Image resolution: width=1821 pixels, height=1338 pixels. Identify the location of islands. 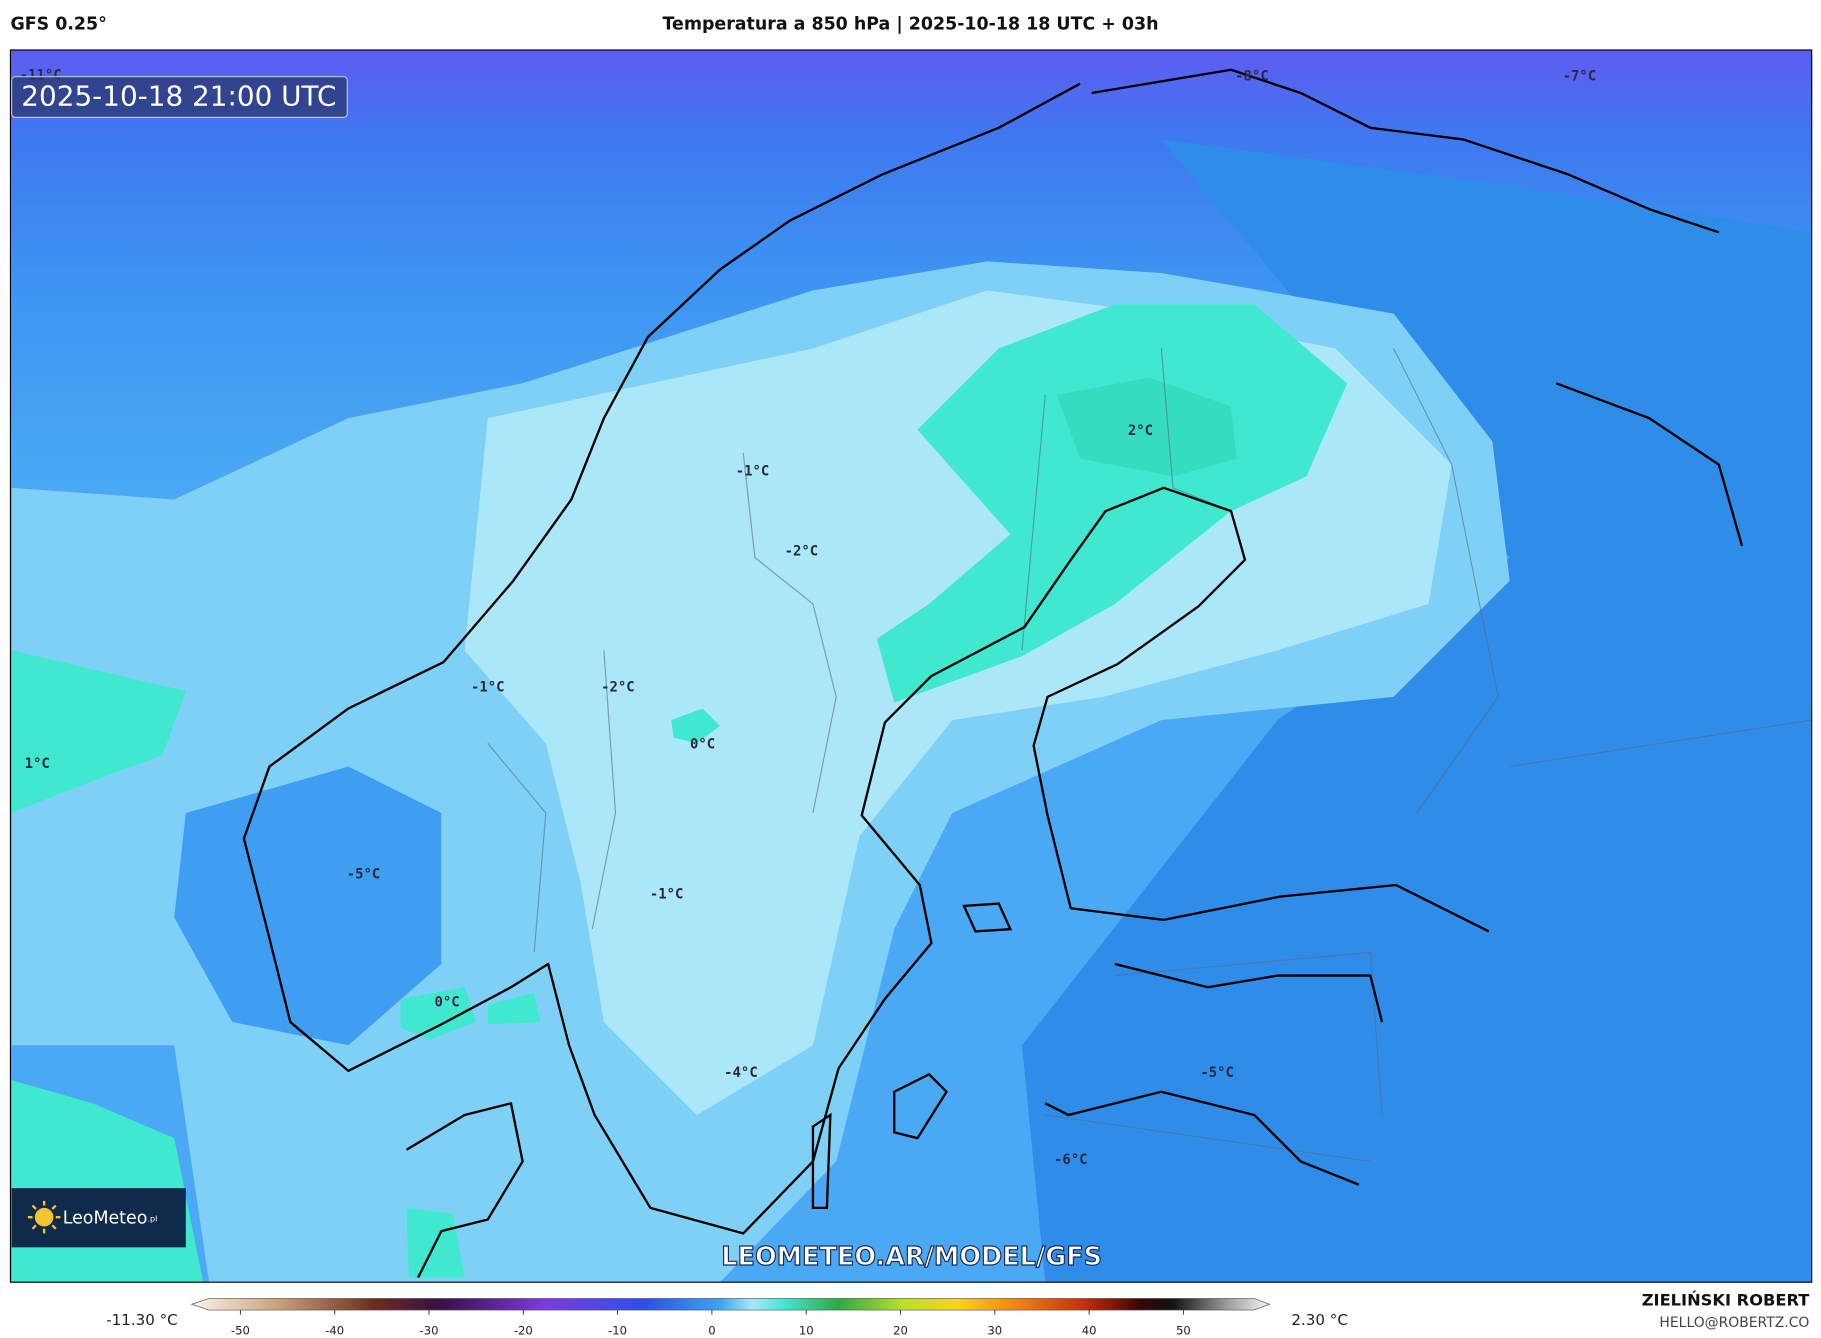
(912, 1056).